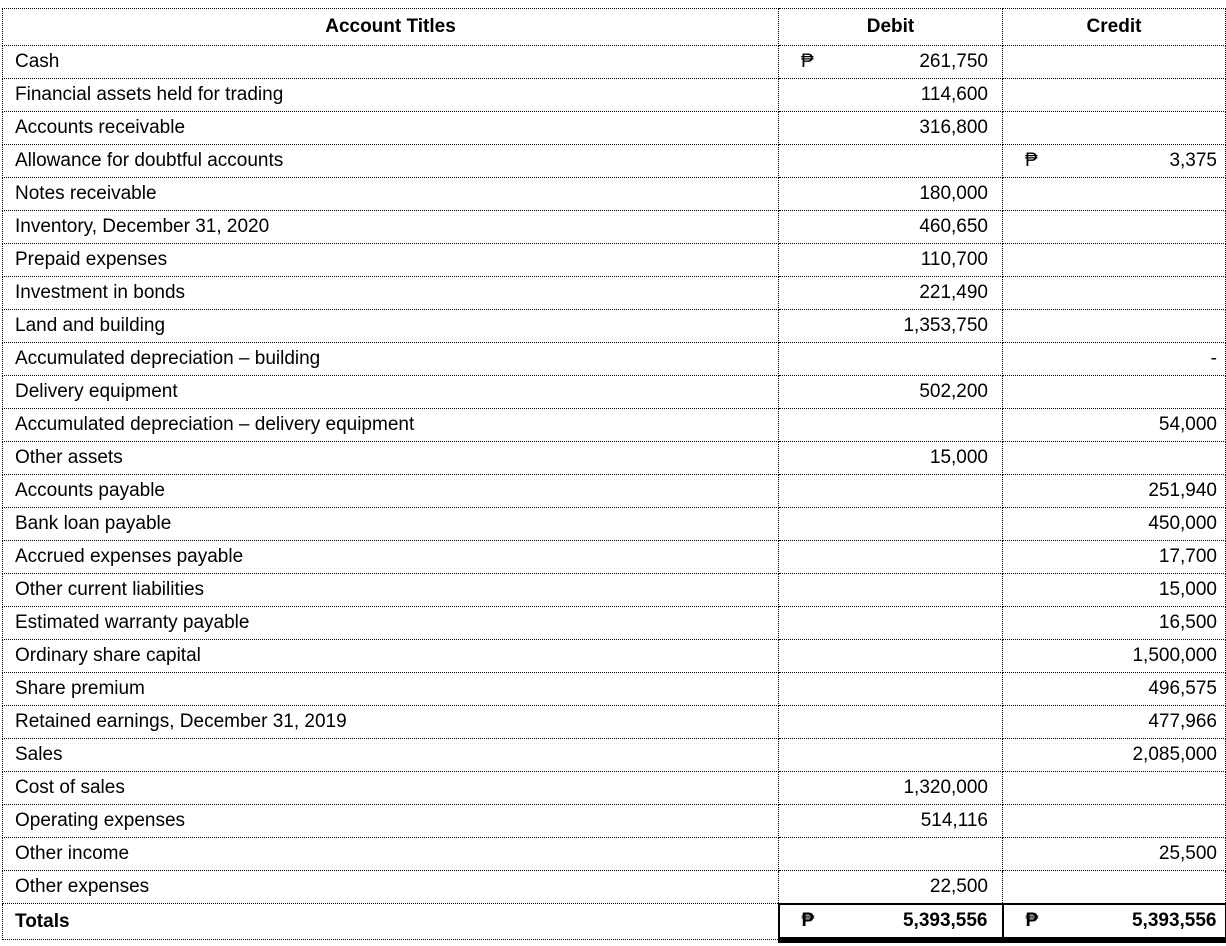 Image resolution: width=1226 pixels, height=946 pixels. Describe the element at coordinates (945, 920) in the screenshot. I see `totals-debit-amount: 5,393,556` at that location.